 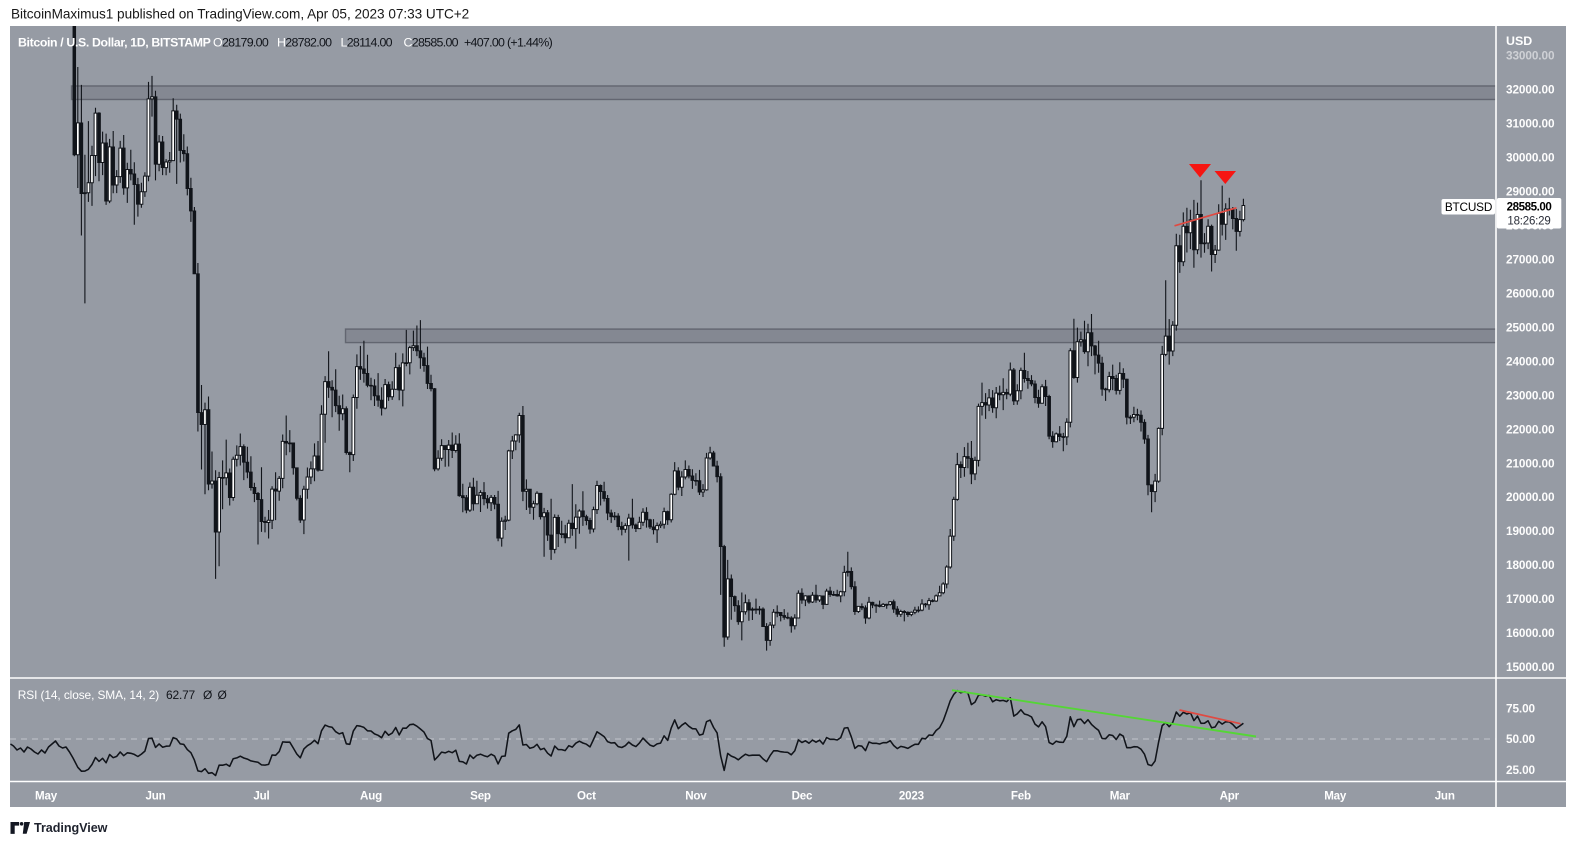 What do you see at coordinates (371, 796) in the screenshot?
I see `svg-text: Aug` at bounding box center [371, 796].